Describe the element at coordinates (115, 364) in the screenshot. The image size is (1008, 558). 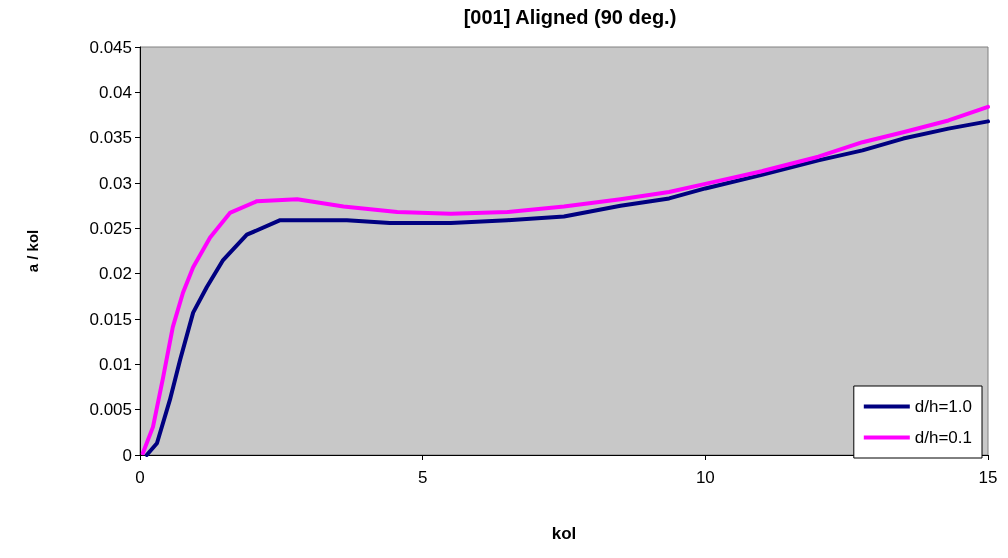
I see `y-tick-label: 0.01` at that location.